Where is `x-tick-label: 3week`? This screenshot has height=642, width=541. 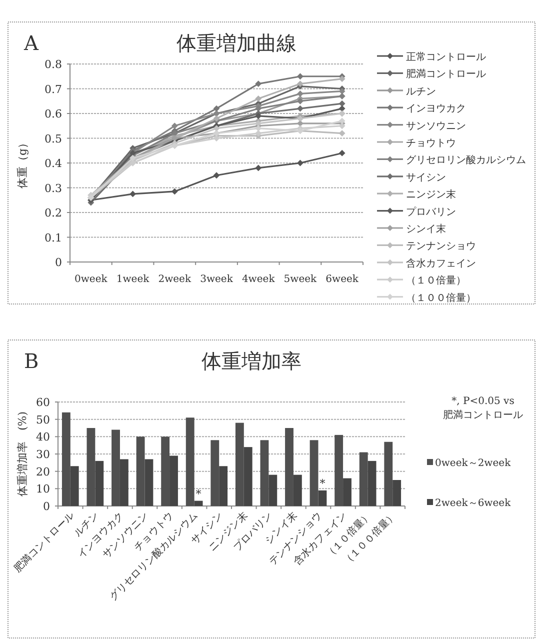
x-tick-label: 3week is located at coordinates (217, 279).